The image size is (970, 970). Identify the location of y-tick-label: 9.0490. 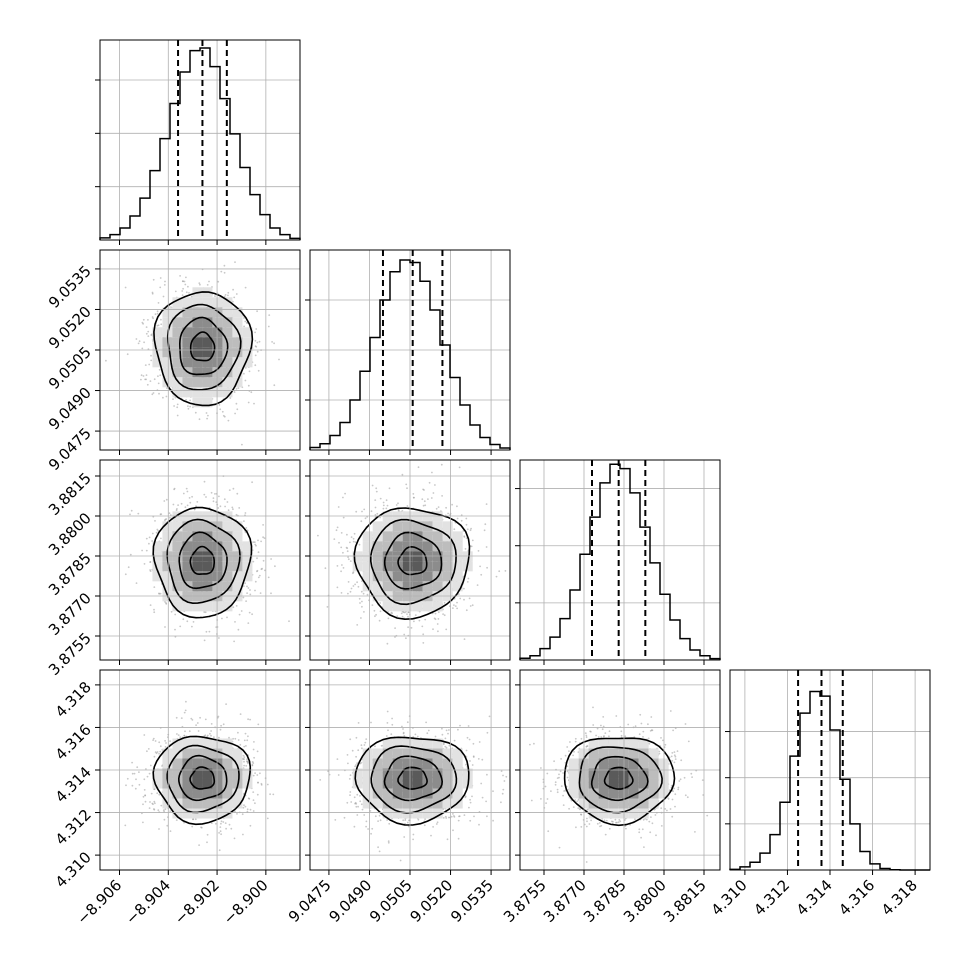
(70, 409).